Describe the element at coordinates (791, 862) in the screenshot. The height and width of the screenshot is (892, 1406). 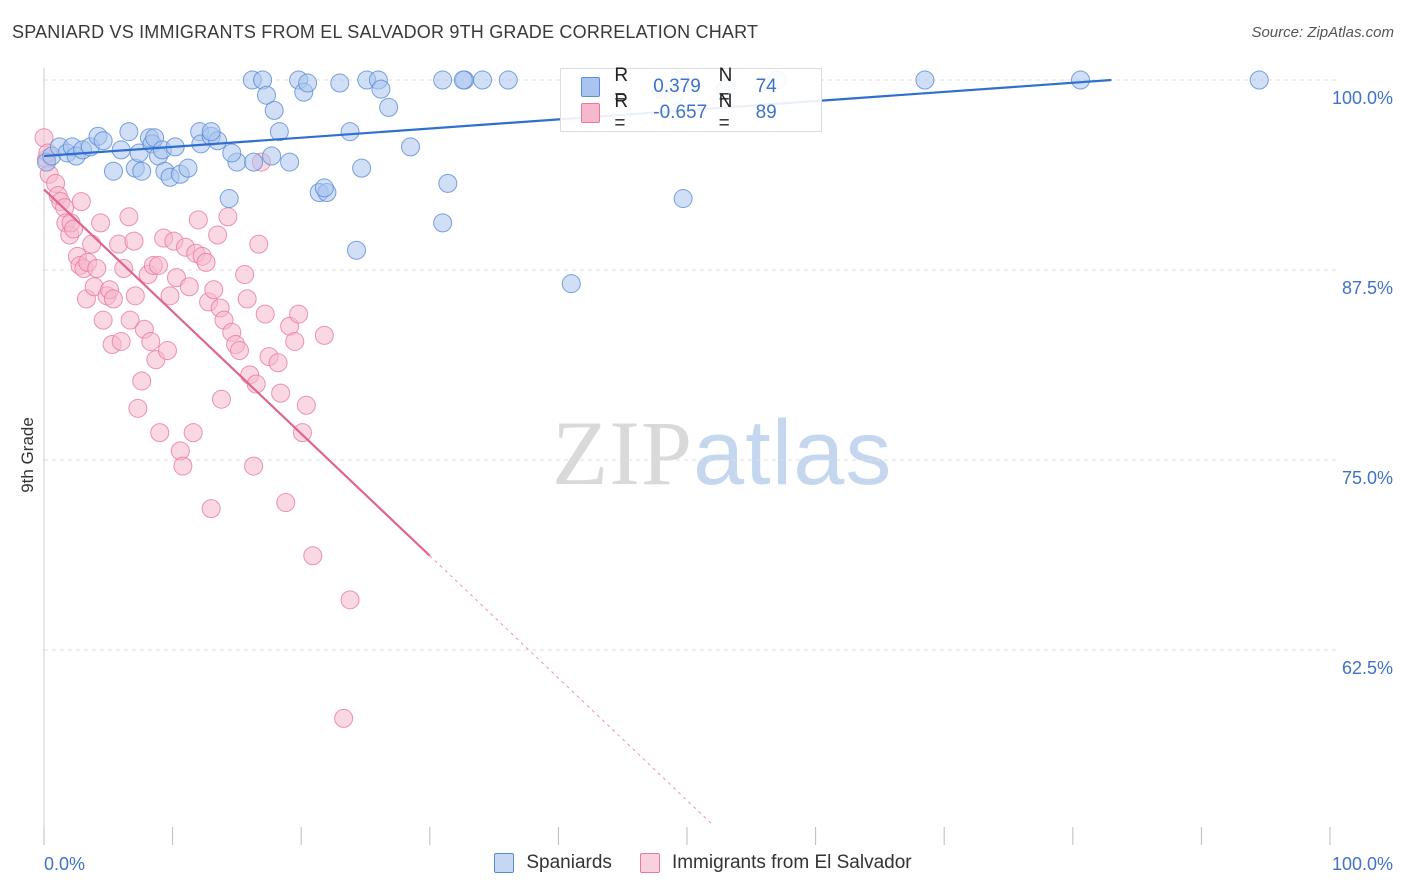
I see `legend-label-immigrants: Immigrants from El Salvador` at that location.